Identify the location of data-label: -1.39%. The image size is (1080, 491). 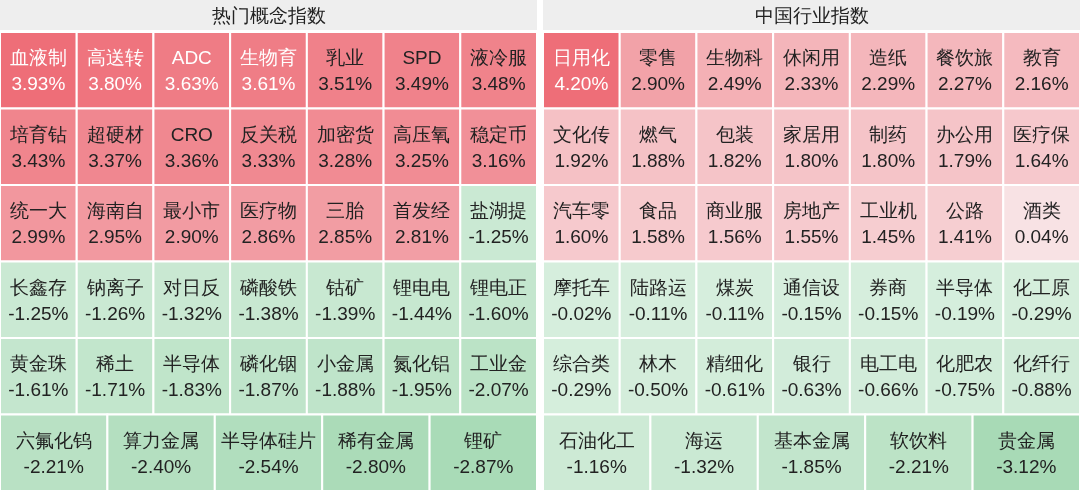
(345, 313).